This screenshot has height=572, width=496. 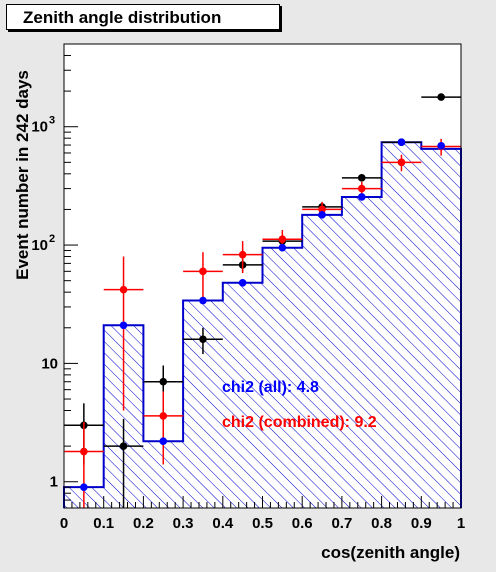 I want to click on y-tick-exponent: 2, so click(x=52, y=239).